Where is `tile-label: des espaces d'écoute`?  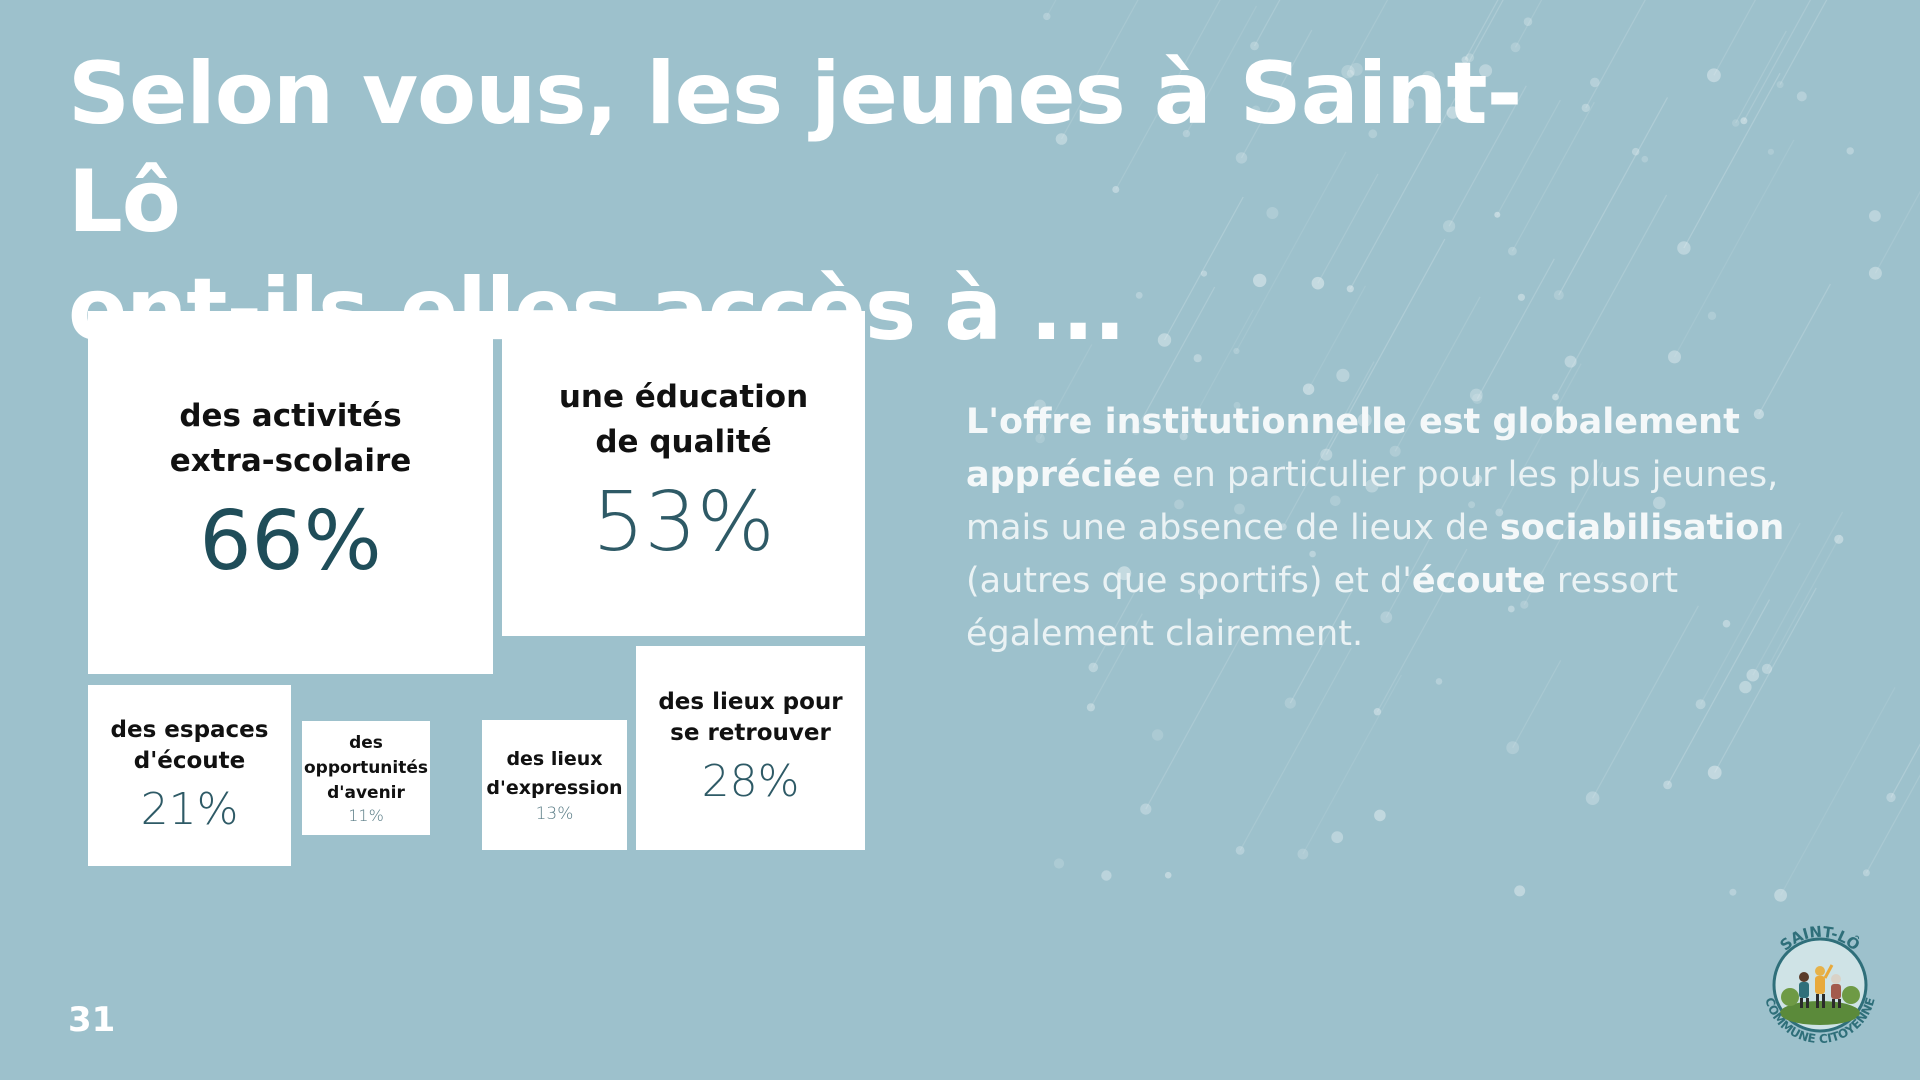 tile-label: des espaces d'écoute is located at coordinates (189, 745).